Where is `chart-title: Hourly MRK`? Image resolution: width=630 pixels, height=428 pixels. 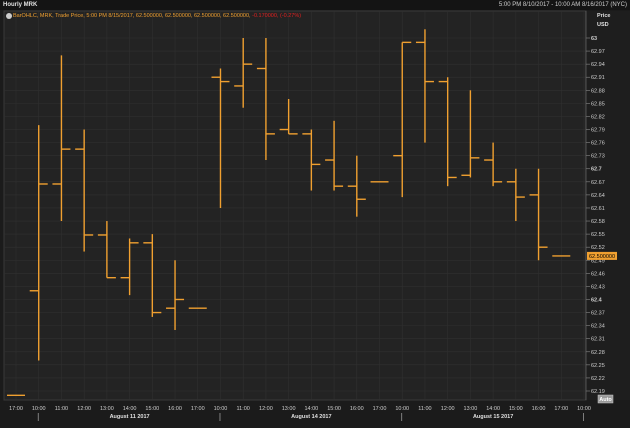
chart-title: Hourly MRK is located at coordinates (20, 5).